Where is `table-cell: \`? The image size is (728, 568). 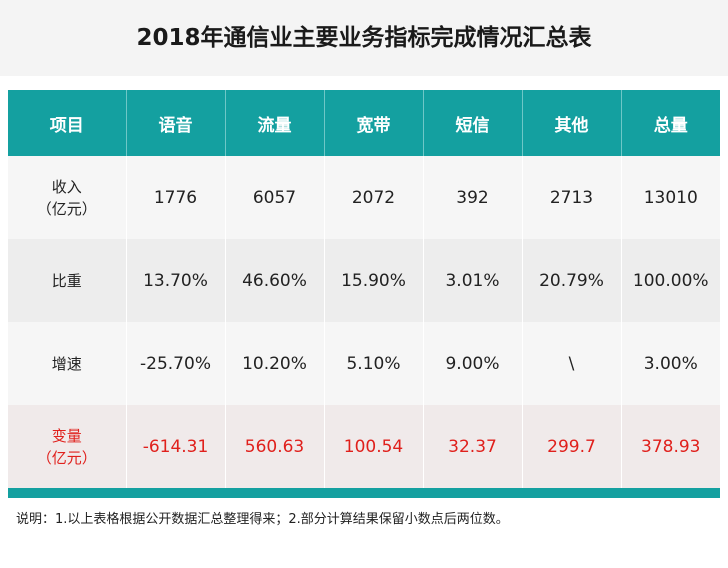 table-cell: \ is located at coordinates (571, 363).